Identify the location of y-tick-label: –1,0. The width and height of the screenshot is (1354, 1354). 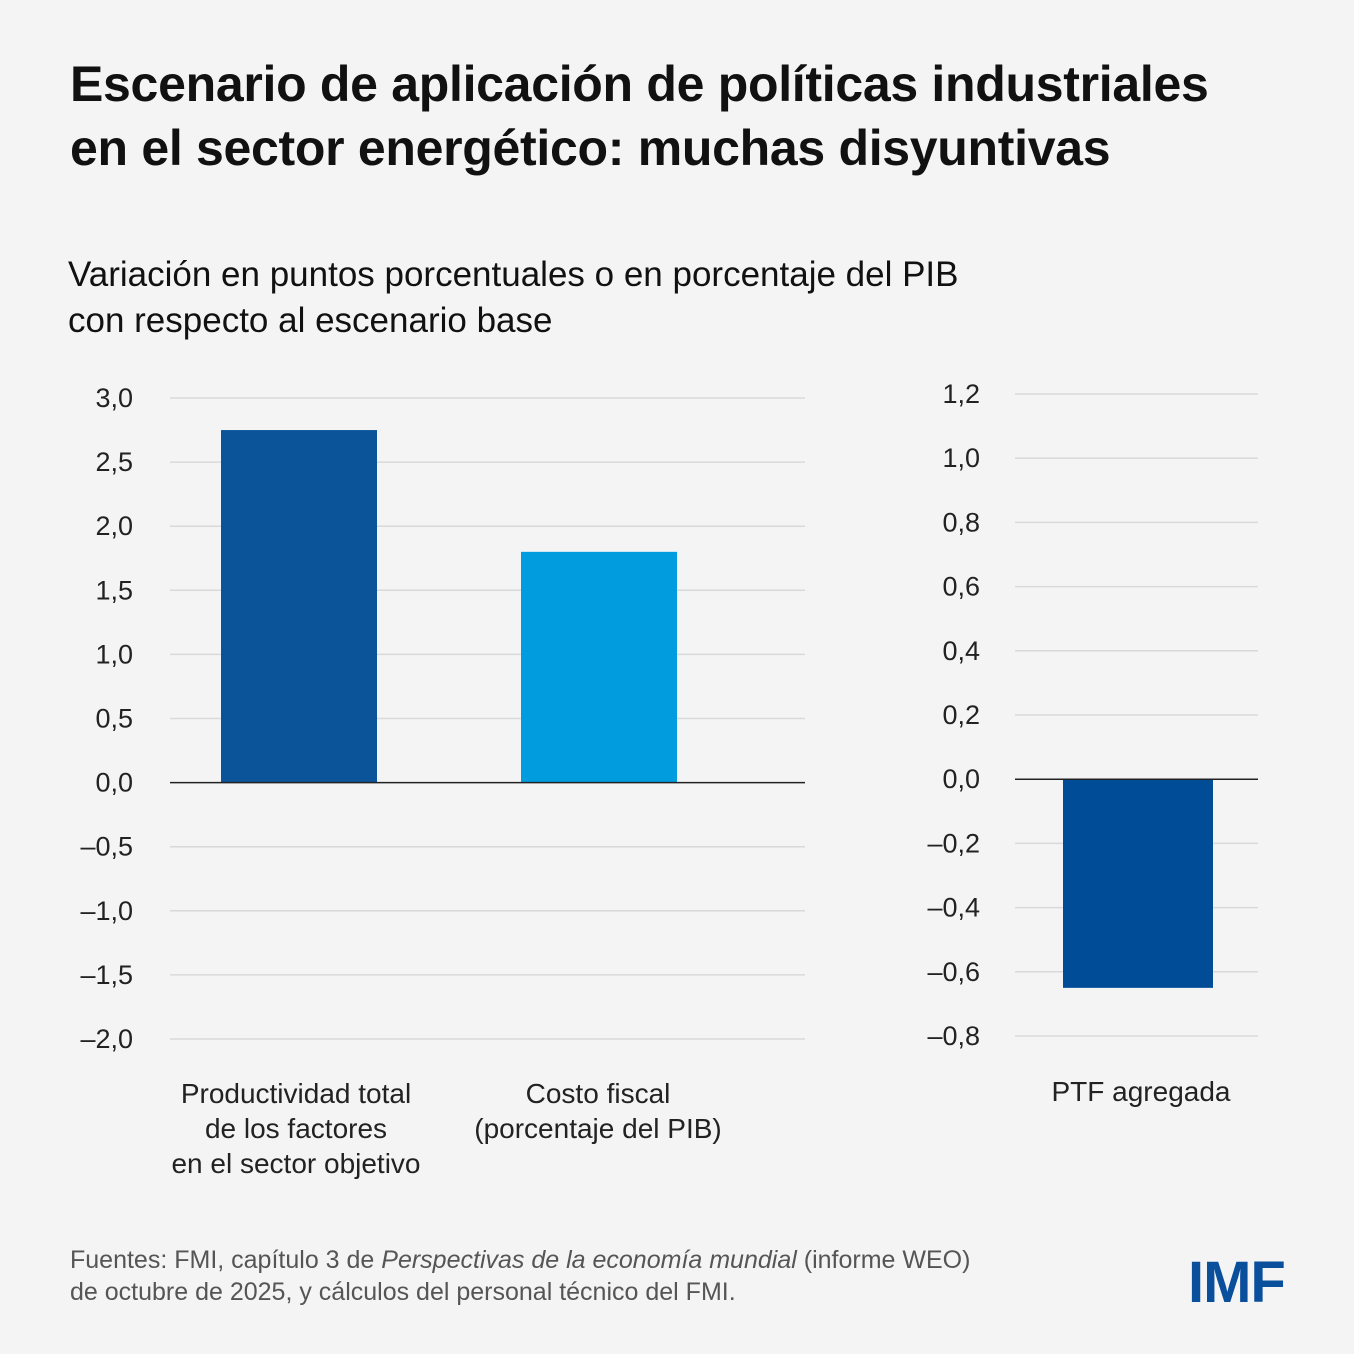
(106, 911).